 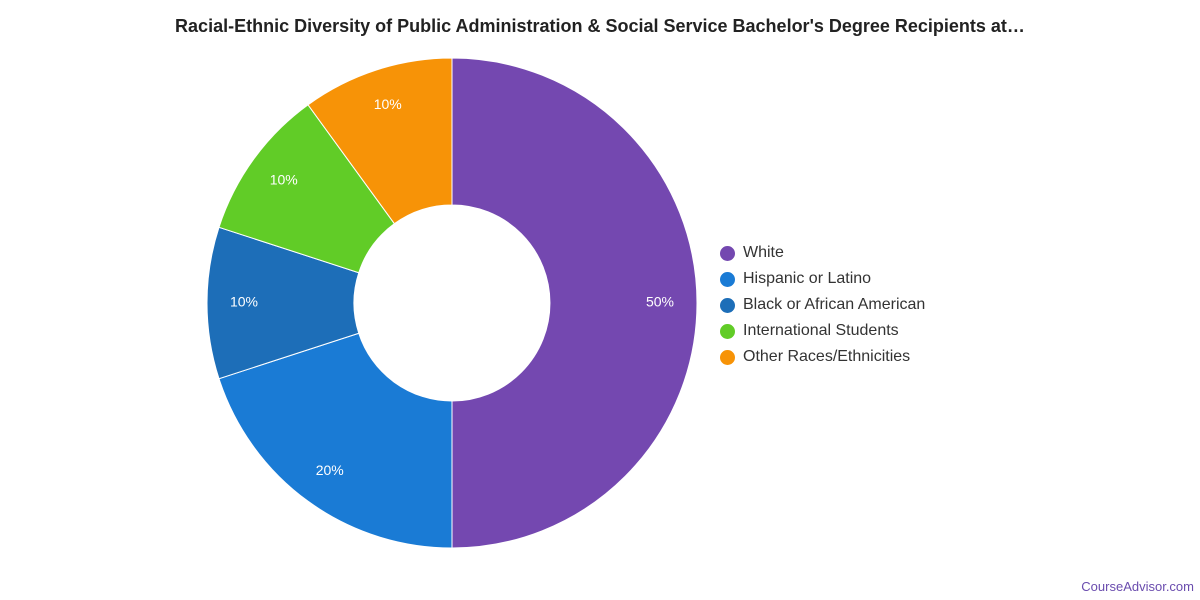 What do you see at coordinates (763, 252) in the screenshot?
I see `legend-label: White` at bounding box center [763, 252].